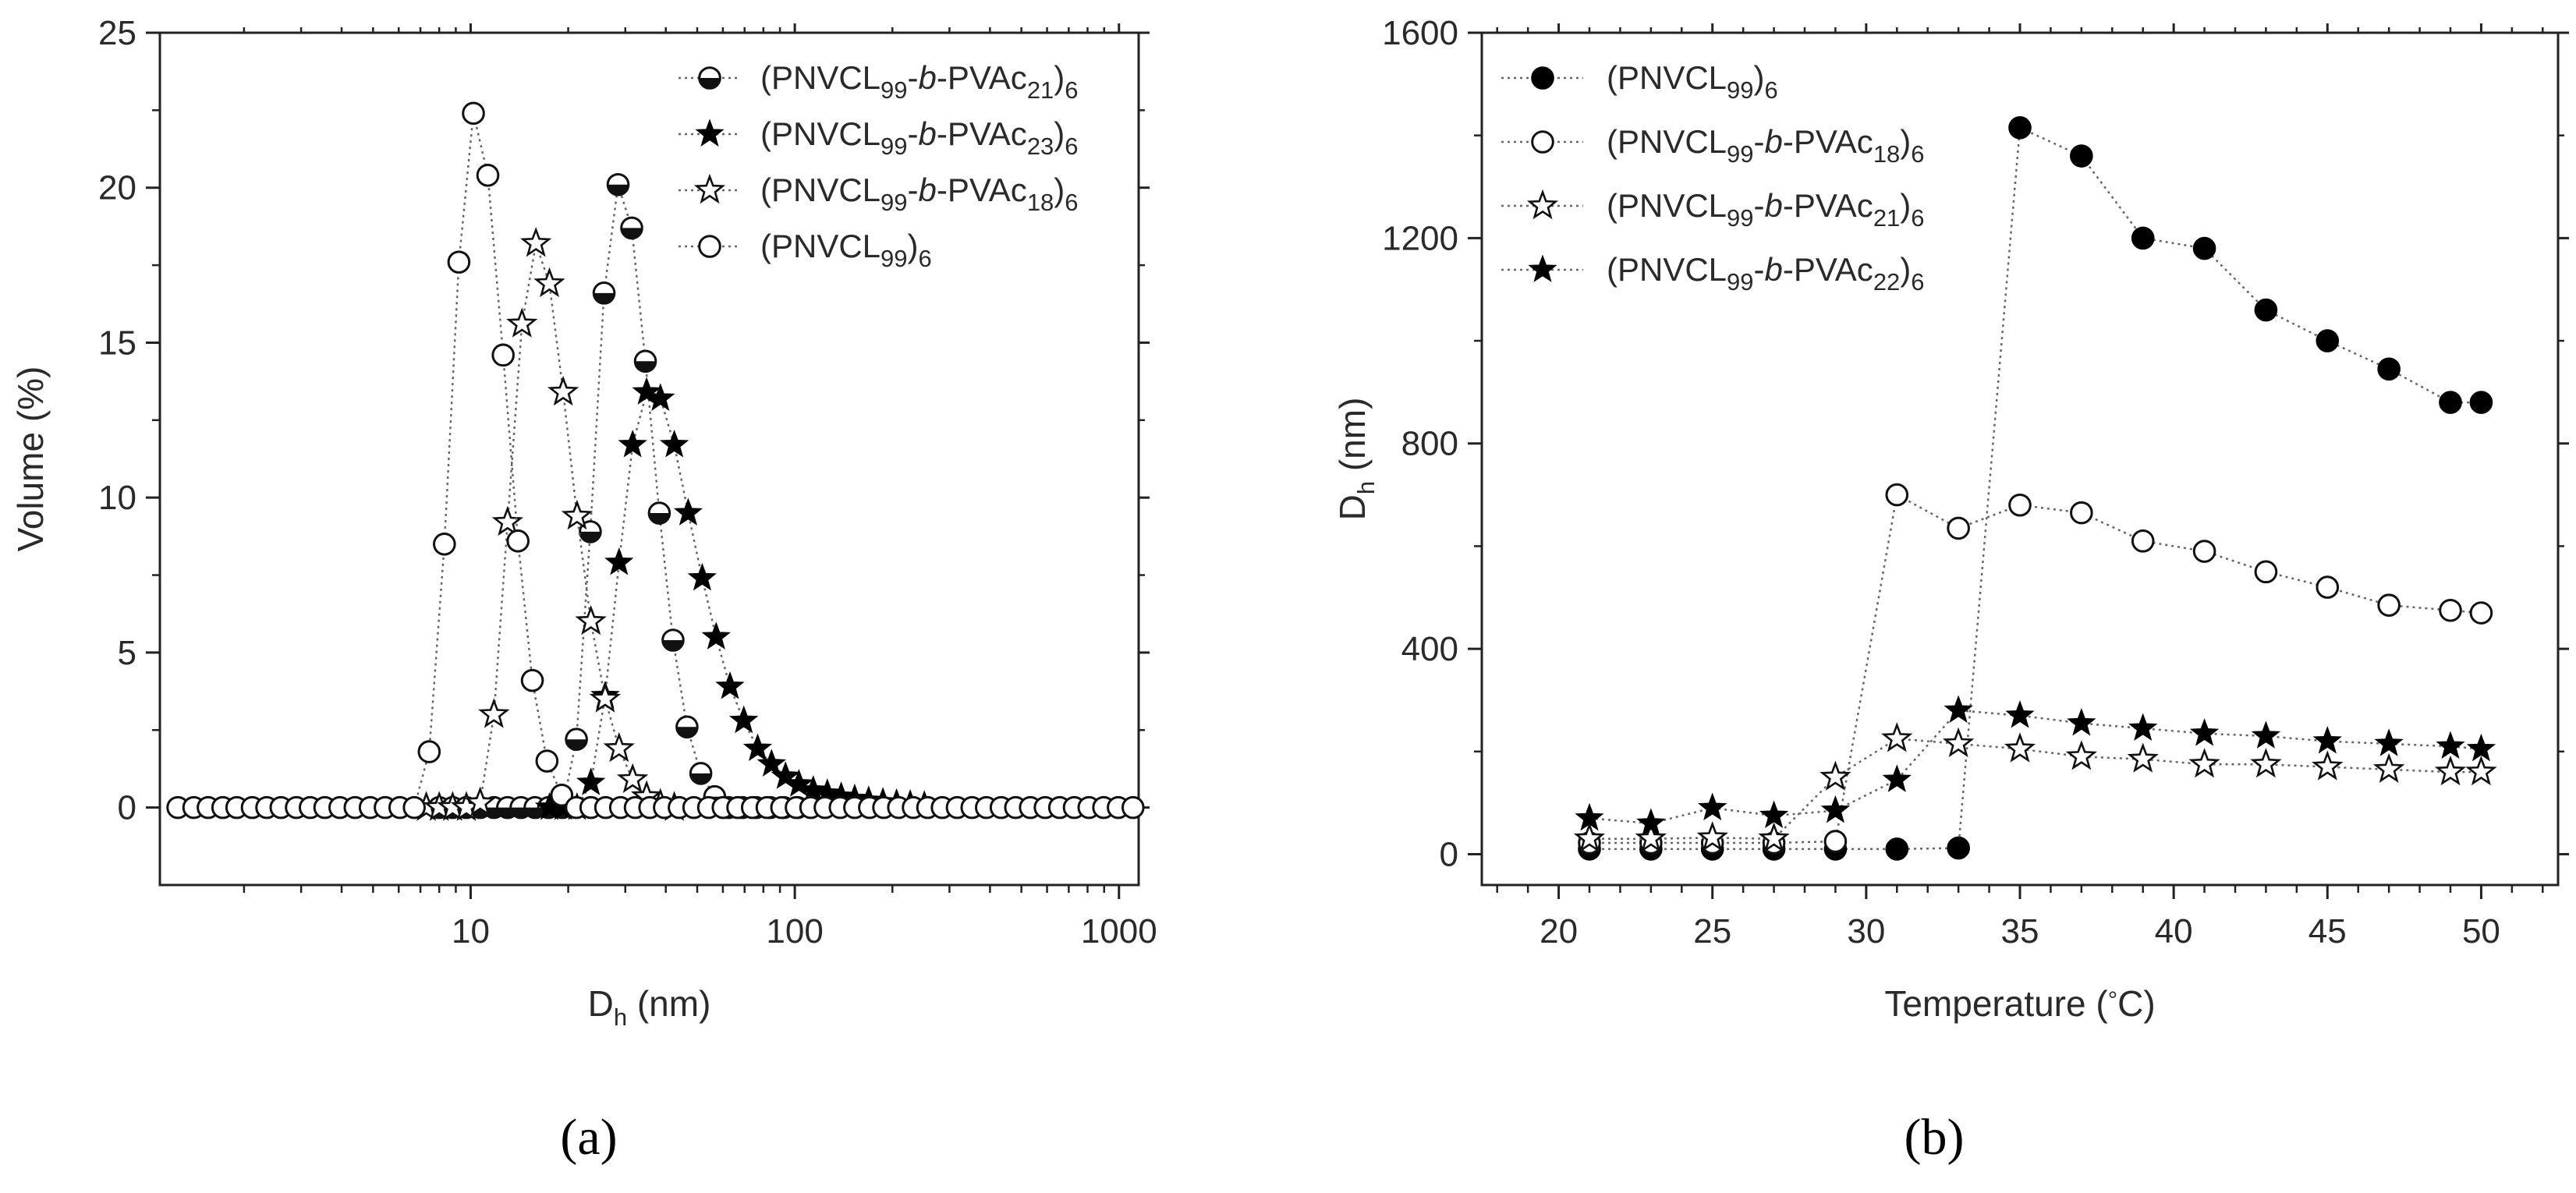 Image resolution: width=2576 pixels, height=1193 pixels. I want to click on x-tick-label: 10, so click(471, 931).